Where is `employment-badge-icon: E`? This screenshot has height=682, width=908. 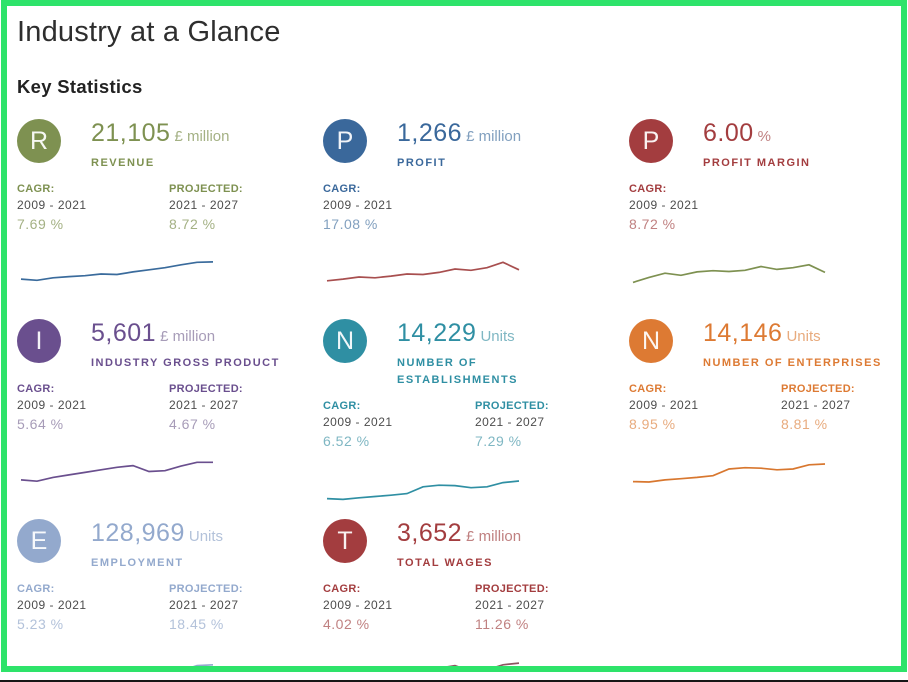
employment-badge-icon: E is located at coordinates (39, 541).